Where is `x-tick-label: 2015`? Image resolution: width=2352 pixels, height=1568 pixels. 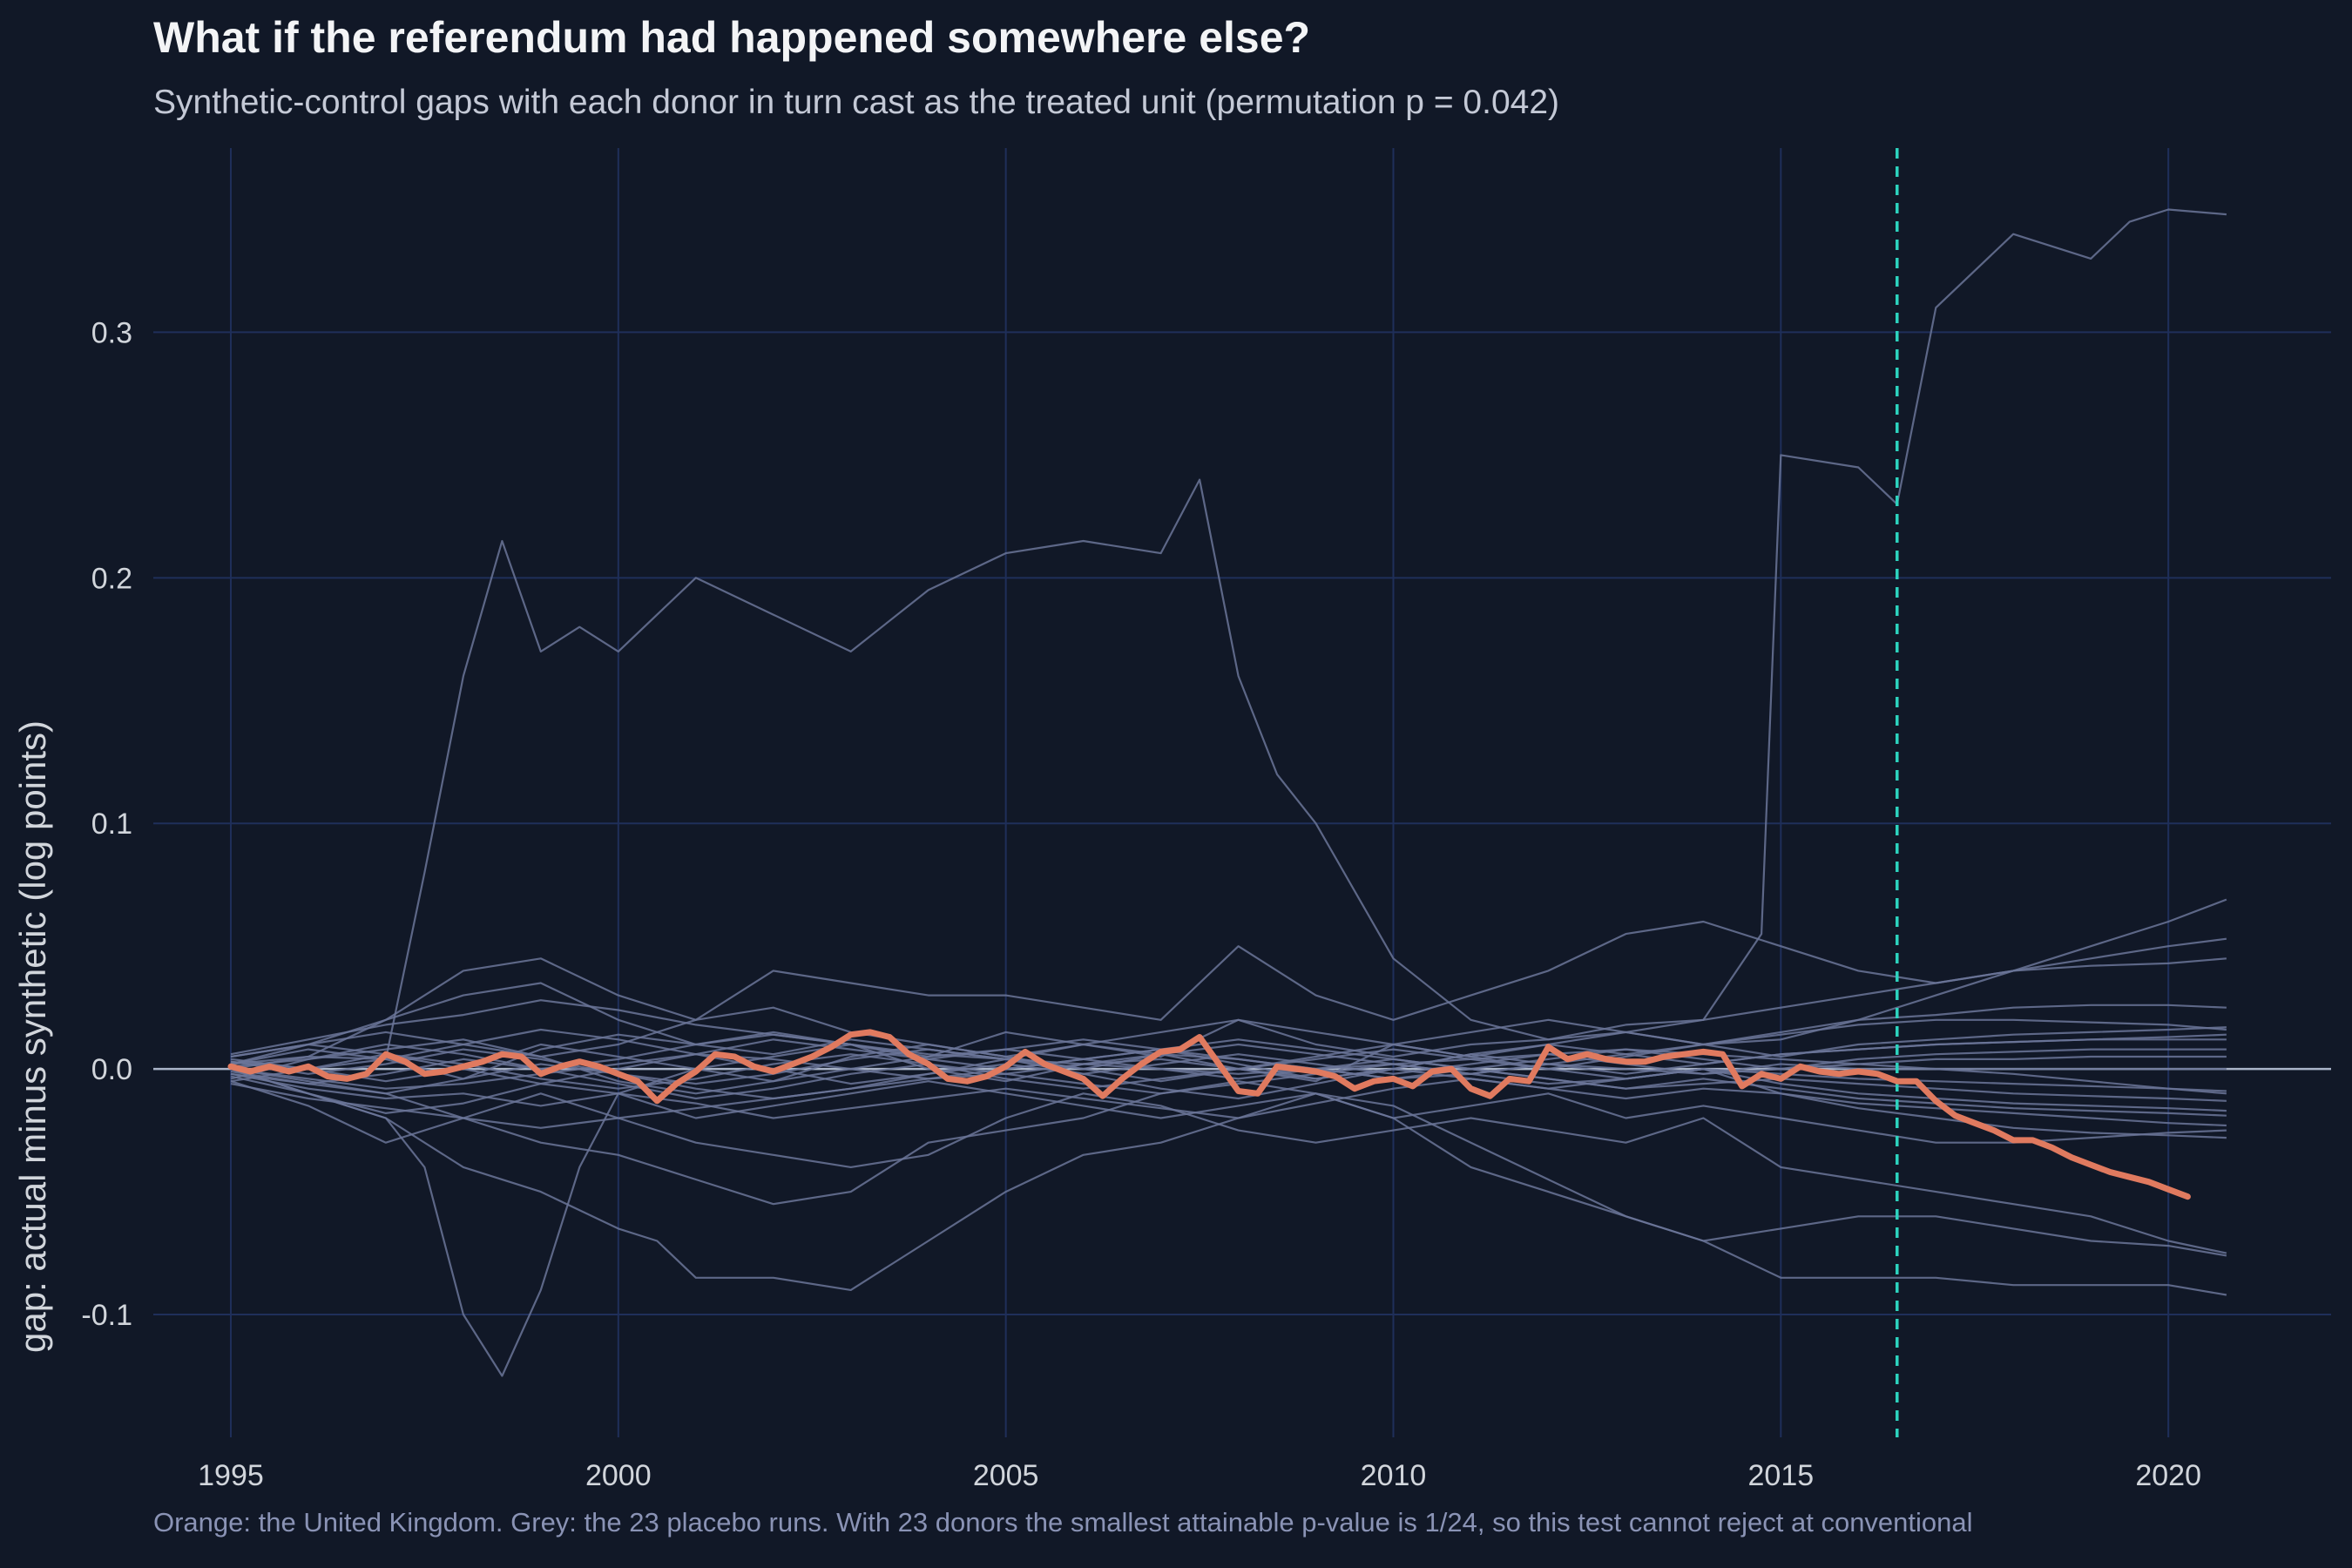 x-tick-label: 2015 is located at coordinates (1782, 1476).